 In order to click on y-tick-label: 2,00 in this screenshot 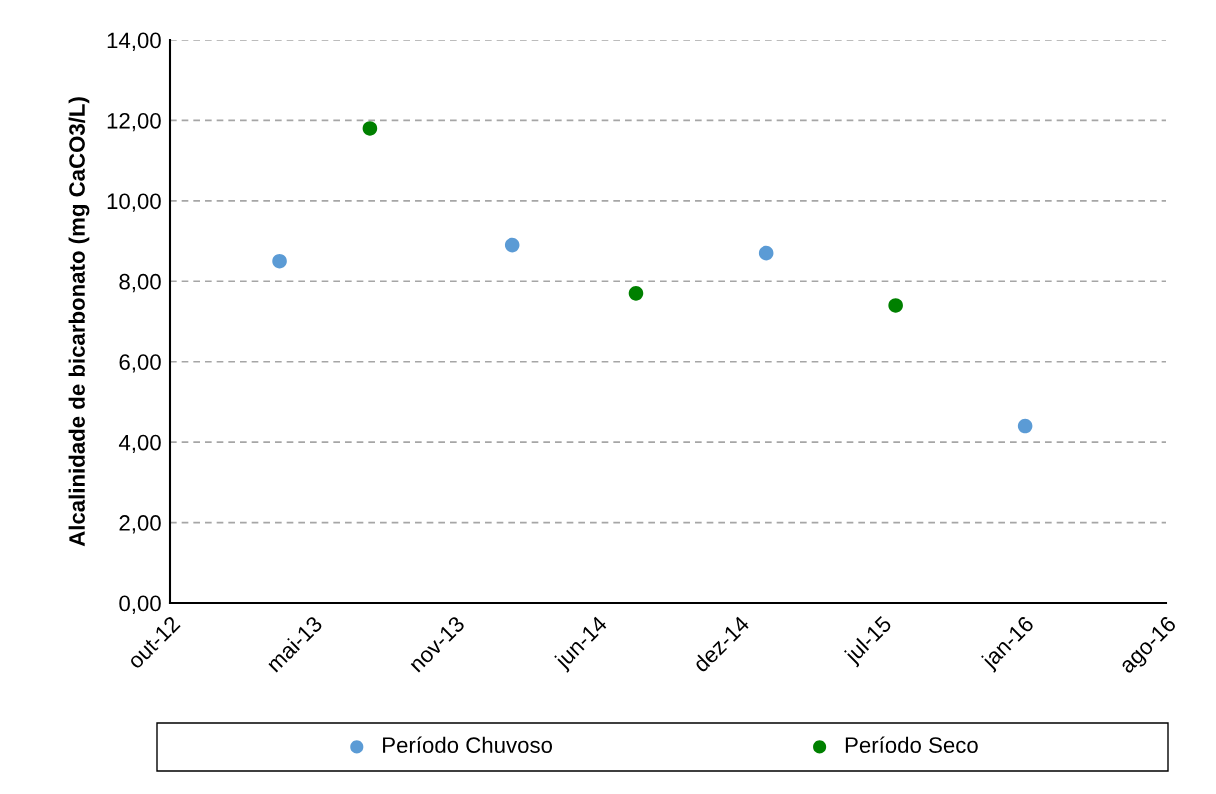, I will do `click(140, 524)`.